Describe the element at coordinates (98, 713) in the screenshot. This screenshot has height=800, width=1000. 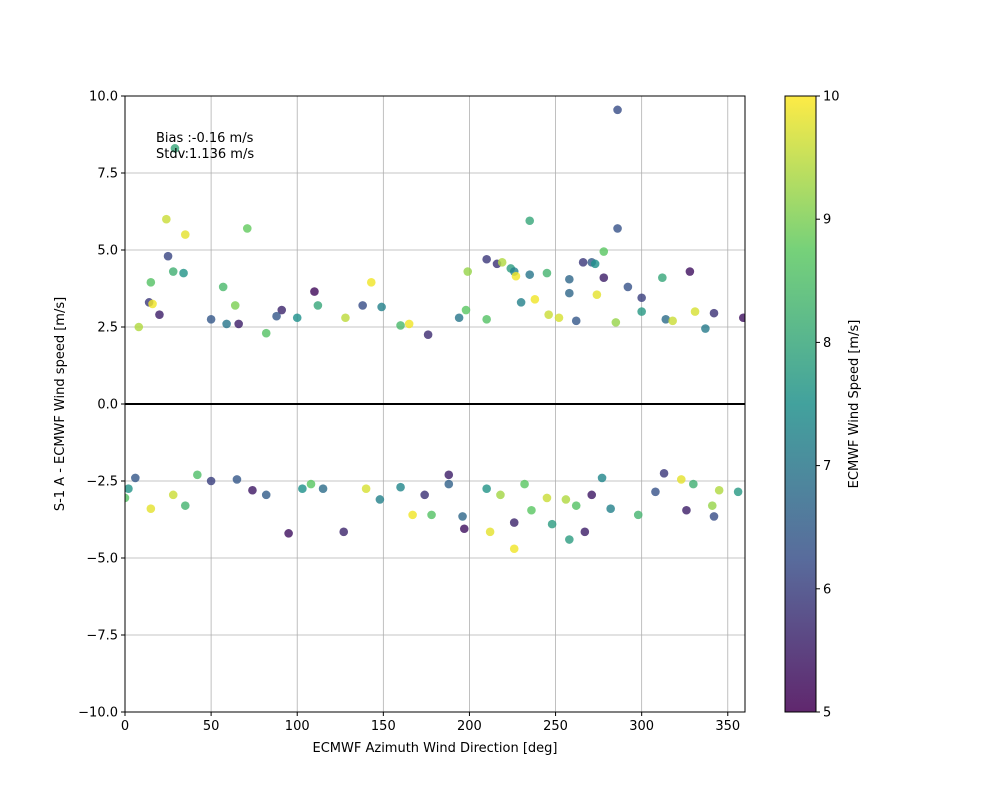
I see `y-tick-label: −10.0` at that location.